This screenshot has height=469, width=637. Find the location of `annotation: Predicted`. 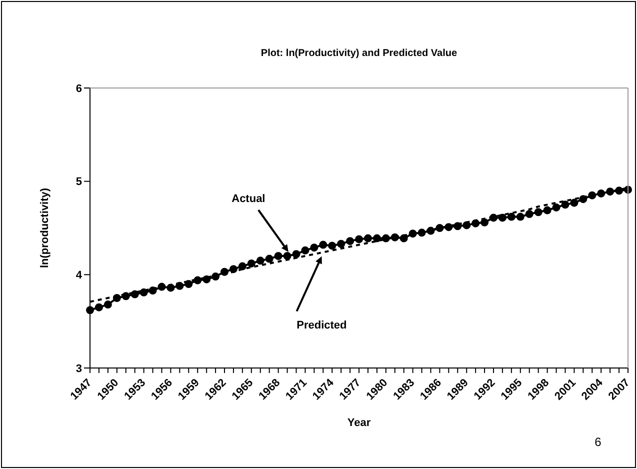

annotation: Predicted is located at coordinates (321, 325).